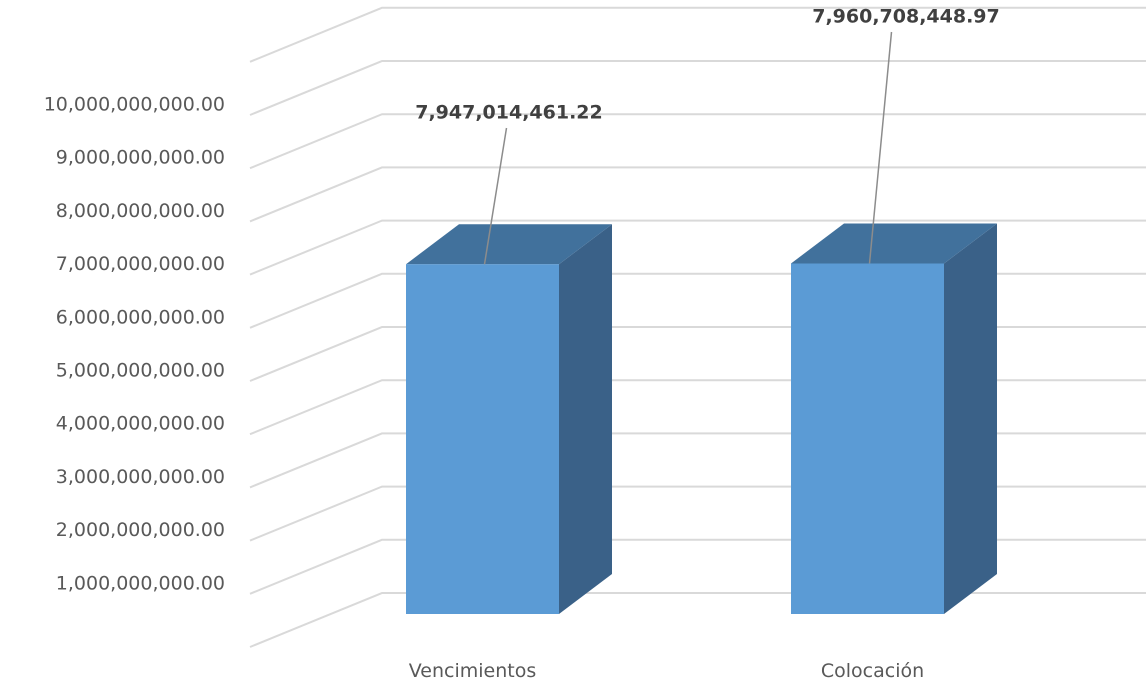 Image resolution: width=1146 pixels, height=687 pixels. What do you see at coordinates (140, 317) in the screenshot?
I see `y-tick-label: 6,000,000,000.00` at bounding box center [140, 317].